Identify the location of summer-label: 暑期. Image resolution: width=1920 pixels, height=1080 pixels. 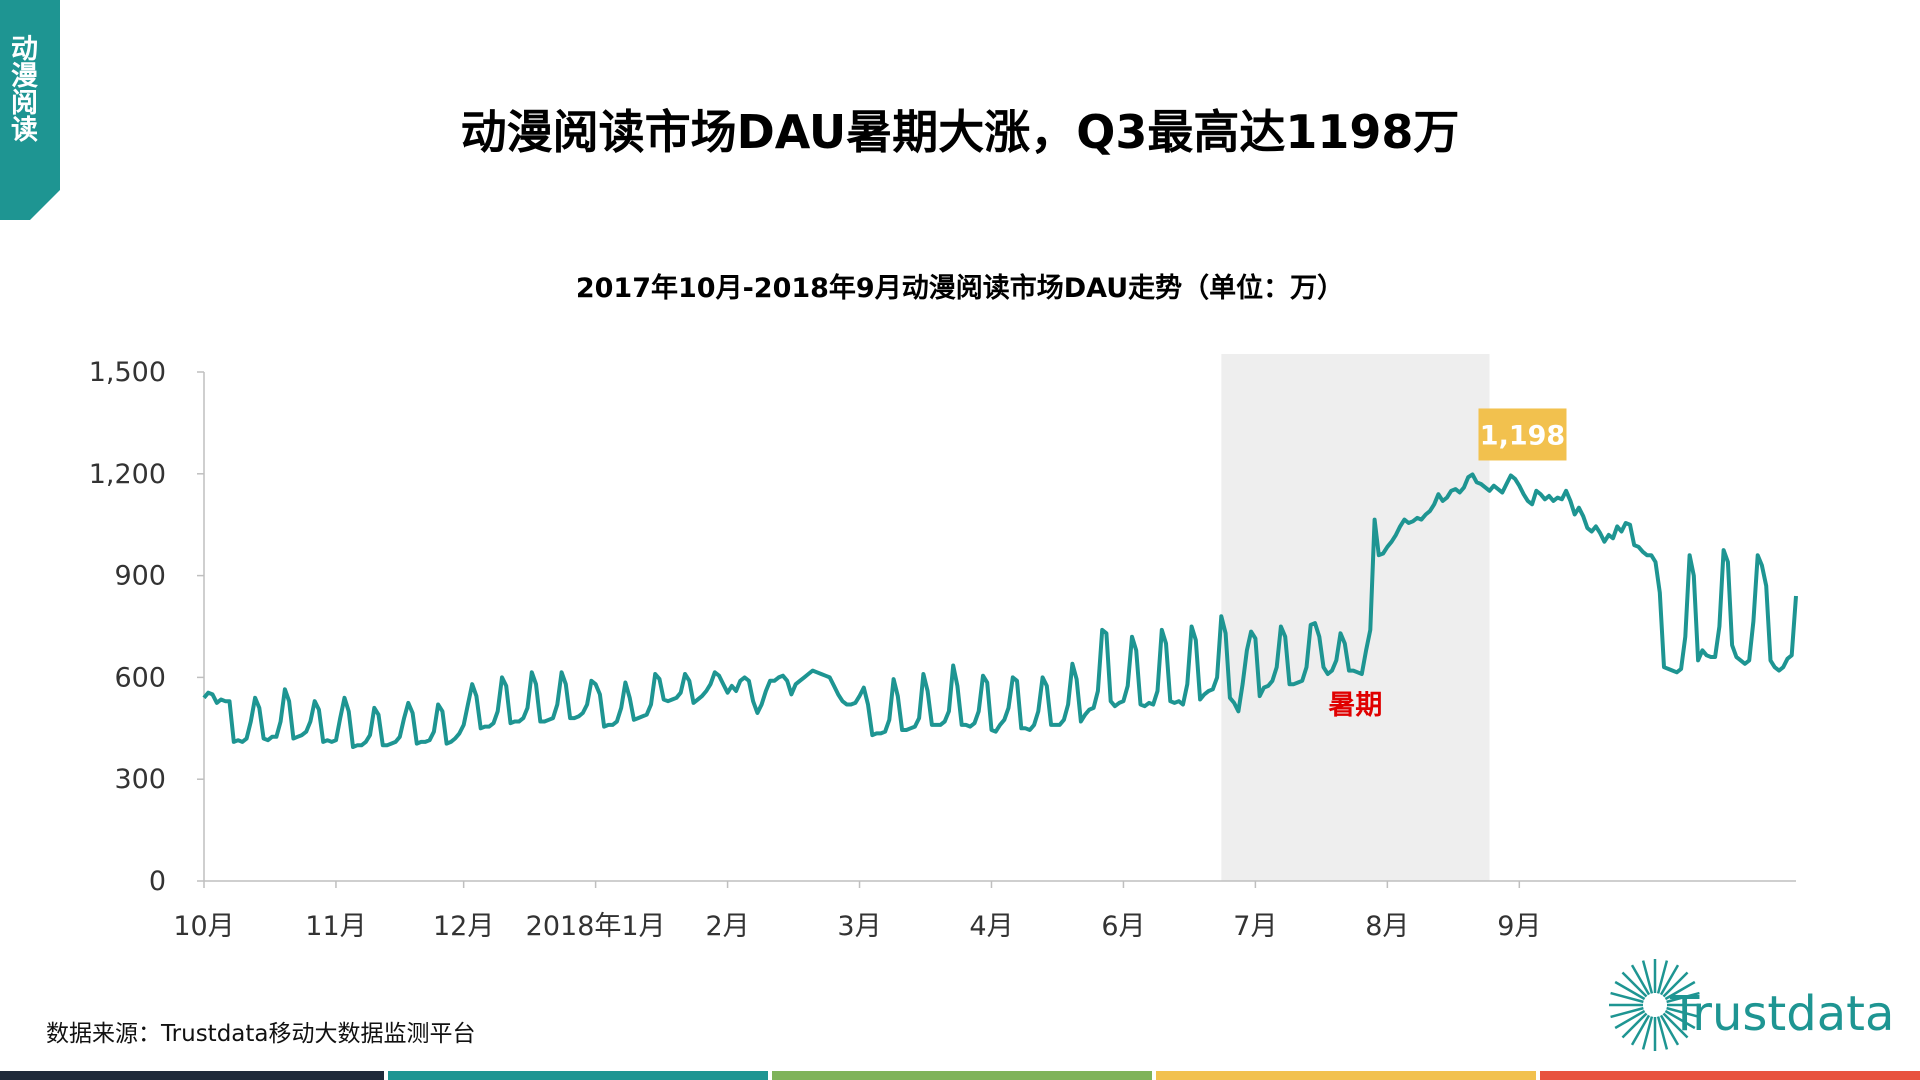
(1355, 705).